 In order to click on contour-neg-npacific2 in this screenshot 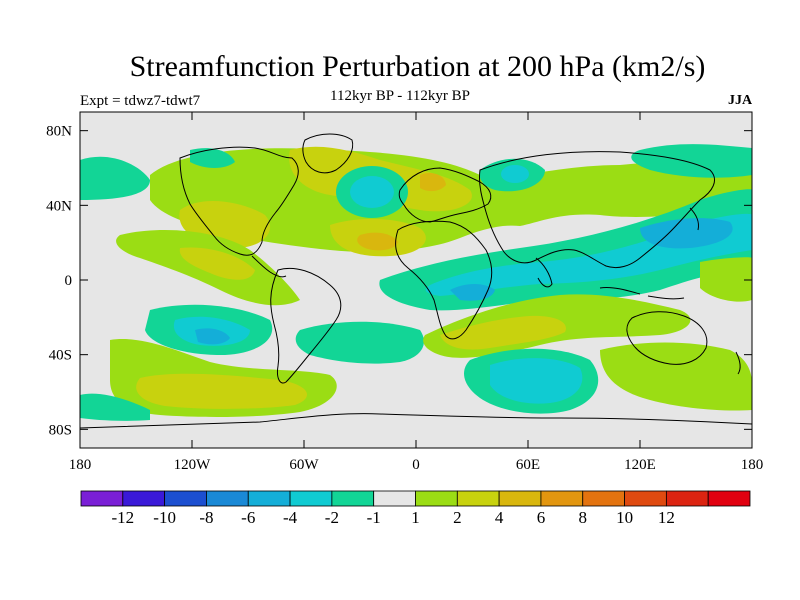, I will do `click(212, 158)`.